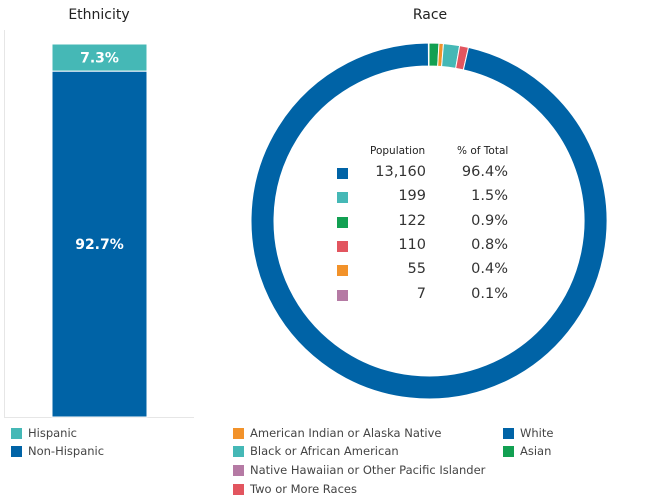 Image resolution: width=660 pixels, height=497 pixels. Describe the element at coordinates (16, 433) in the screenshot. I see `legend-swatch-hispanic` at that location.